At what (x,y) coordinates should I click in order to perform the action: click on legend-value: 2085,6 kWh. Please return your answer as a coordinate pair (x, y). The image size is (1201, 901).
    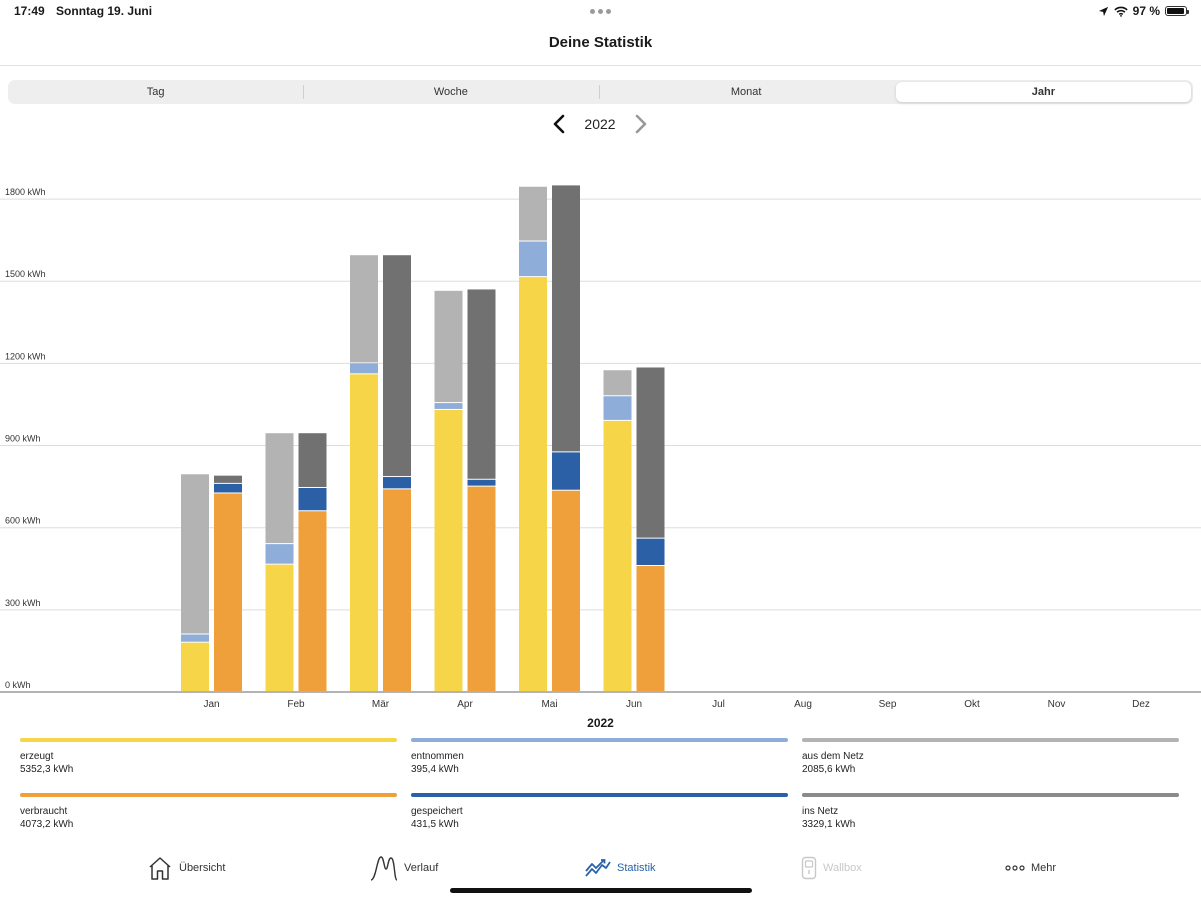
    Looking at the image, I should click on (829, 769).